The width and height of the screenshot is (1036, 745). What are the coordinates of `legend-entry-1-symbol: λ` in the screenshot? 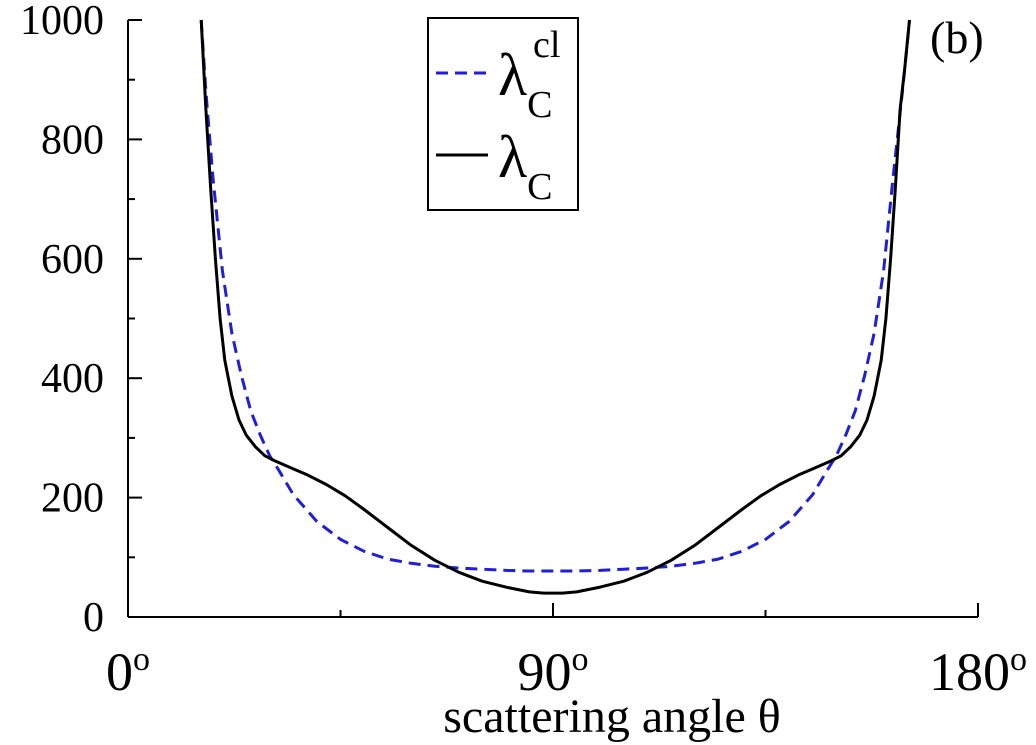 It's located at (512, 75).